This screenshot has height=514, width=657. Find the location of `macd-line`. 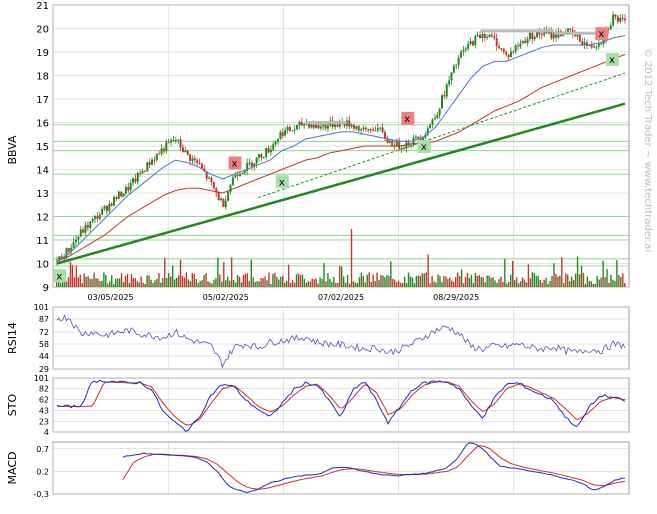

macd-line is located at coordinates (374, 467).